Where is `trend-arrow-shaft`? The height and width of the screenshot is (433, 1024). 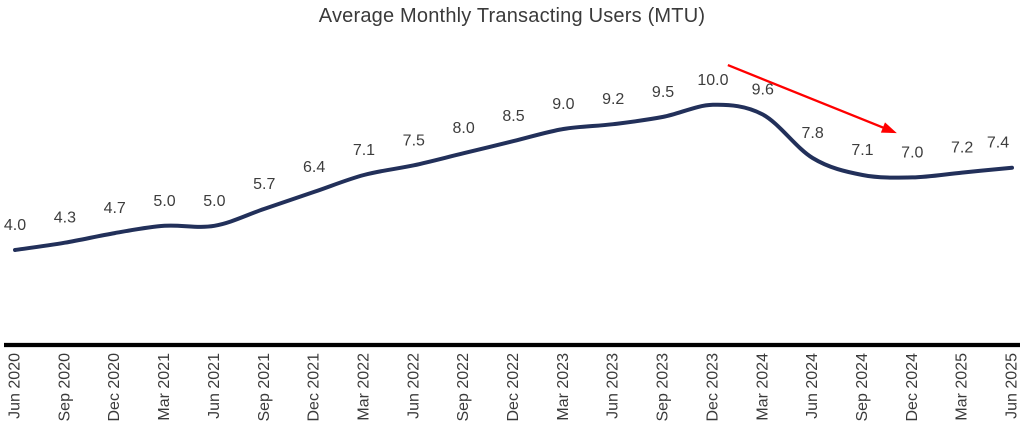 trend-arrow-shaft is located at coordinates (808, 97).